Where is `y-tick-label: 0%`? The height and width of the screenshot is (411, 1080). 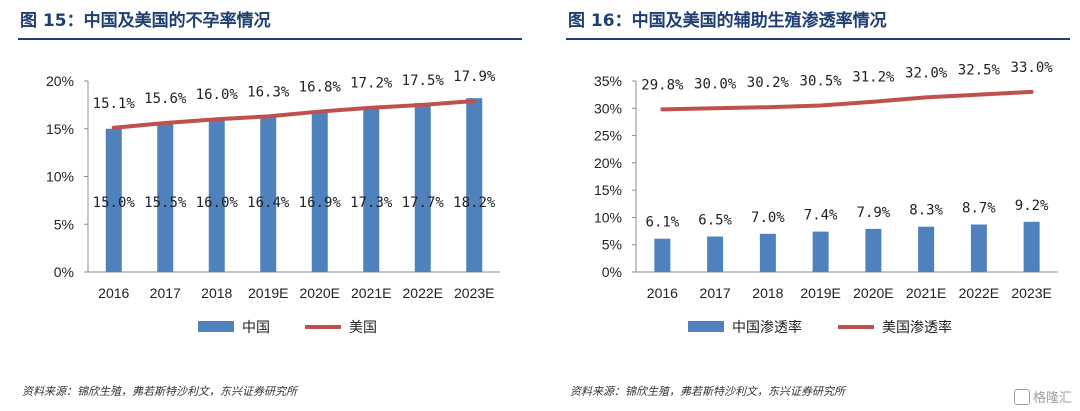 y-tick-label: 0% is located at coordinates (612, 272).